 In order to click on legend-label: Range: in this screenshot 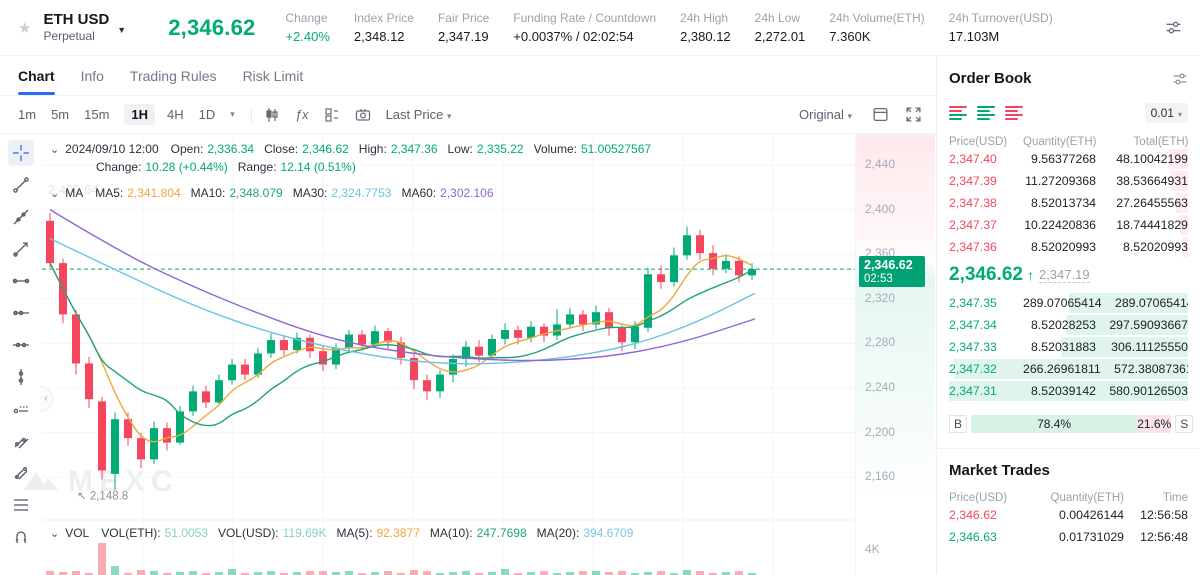, I will do `click(257, 167)`.